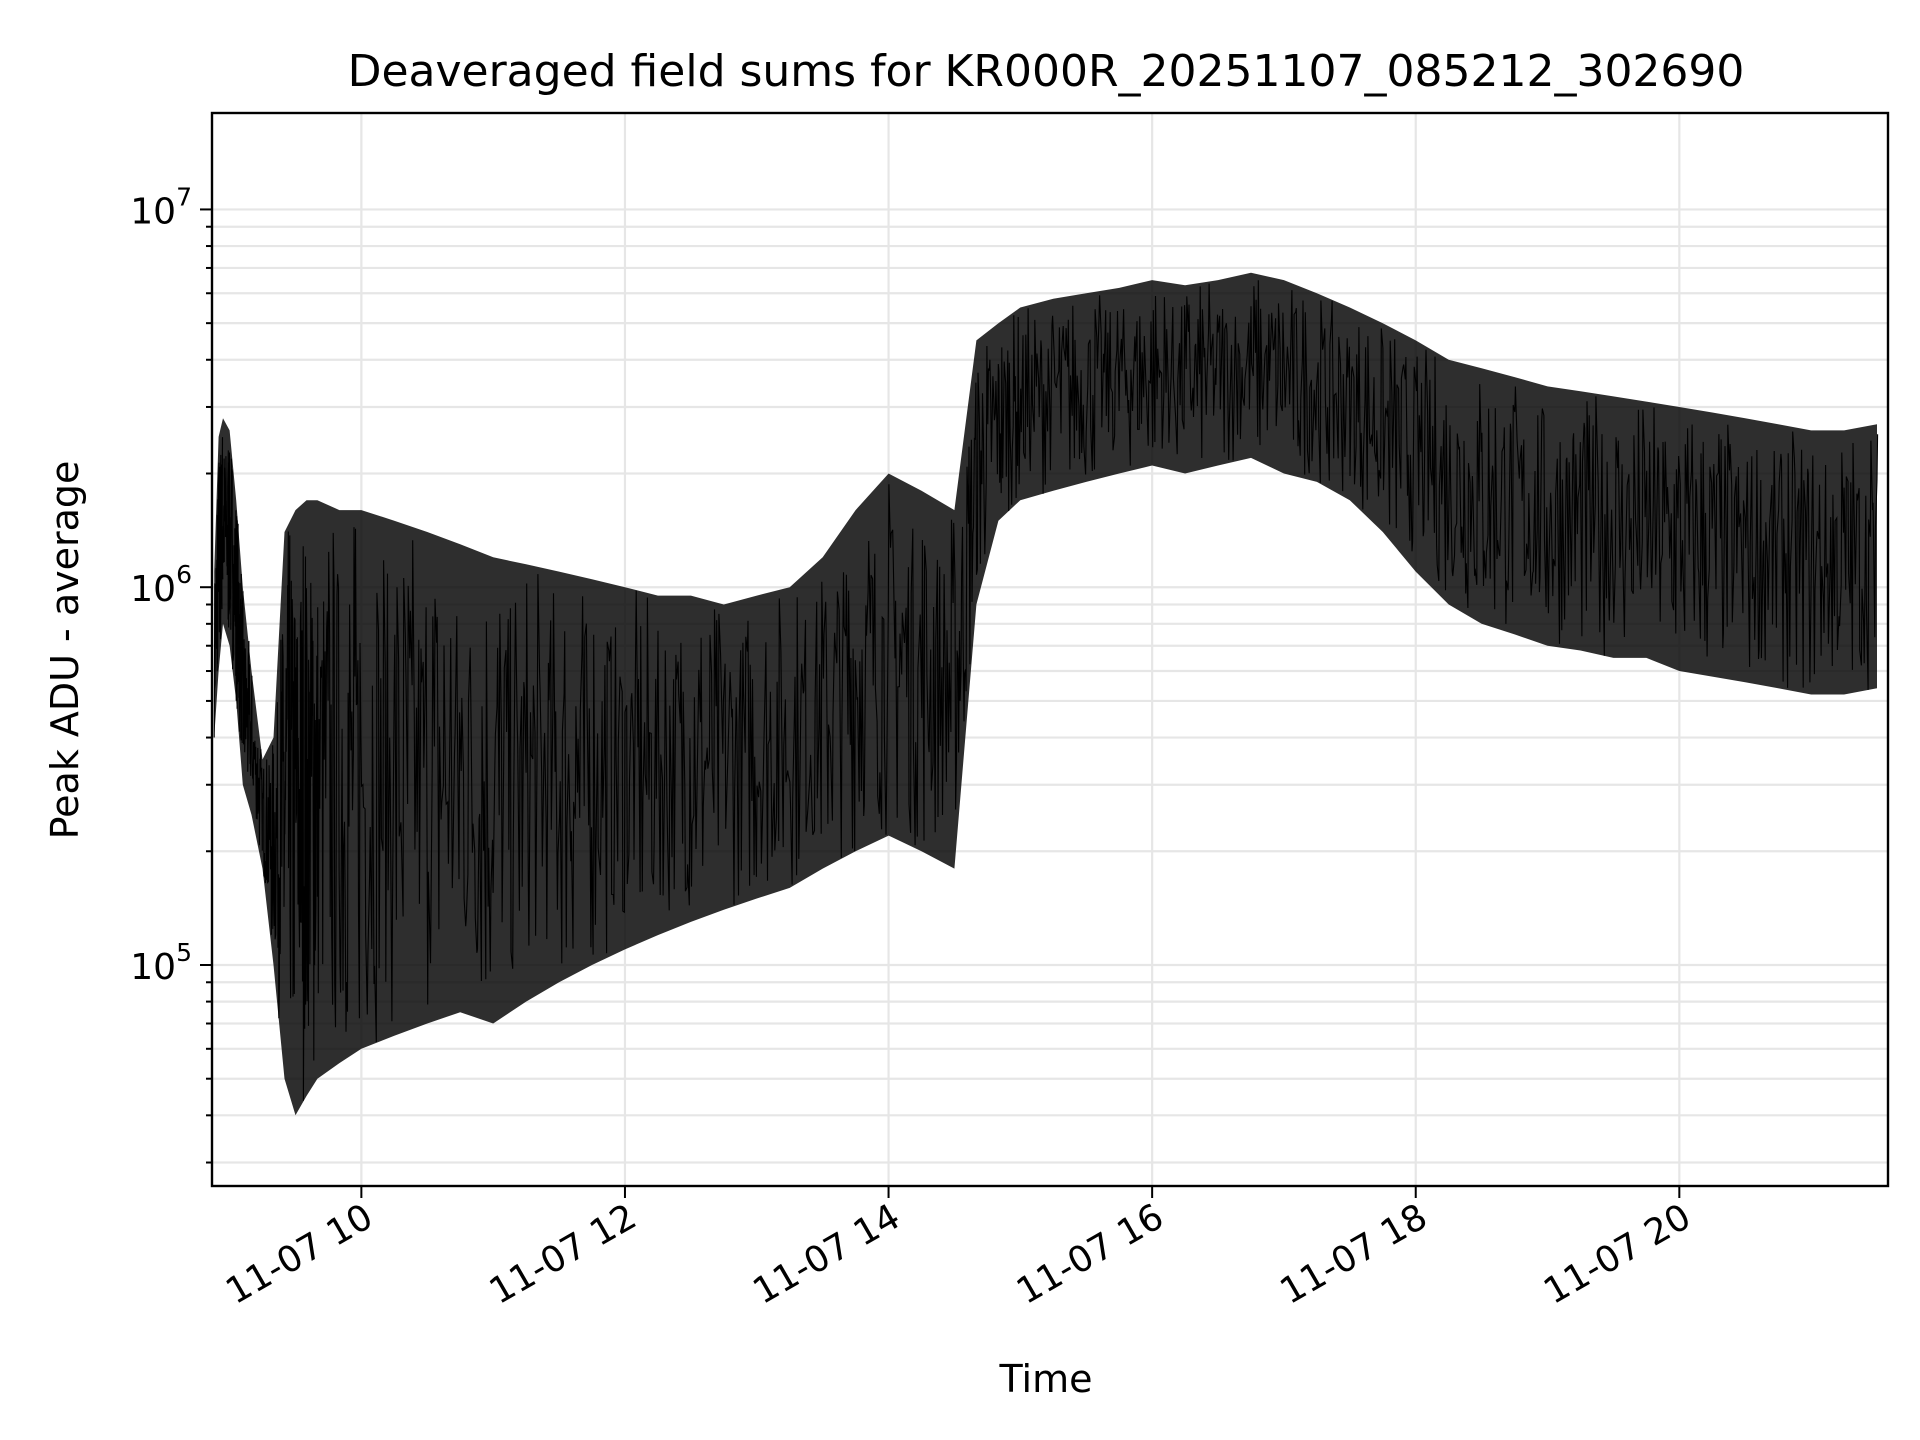 This screenshot has width=1920, height=1440. What do you see at coordinates (161, 585) in the screenshot?
I see `y-tick-label: 10⁶` at bounding box center [161, 585].